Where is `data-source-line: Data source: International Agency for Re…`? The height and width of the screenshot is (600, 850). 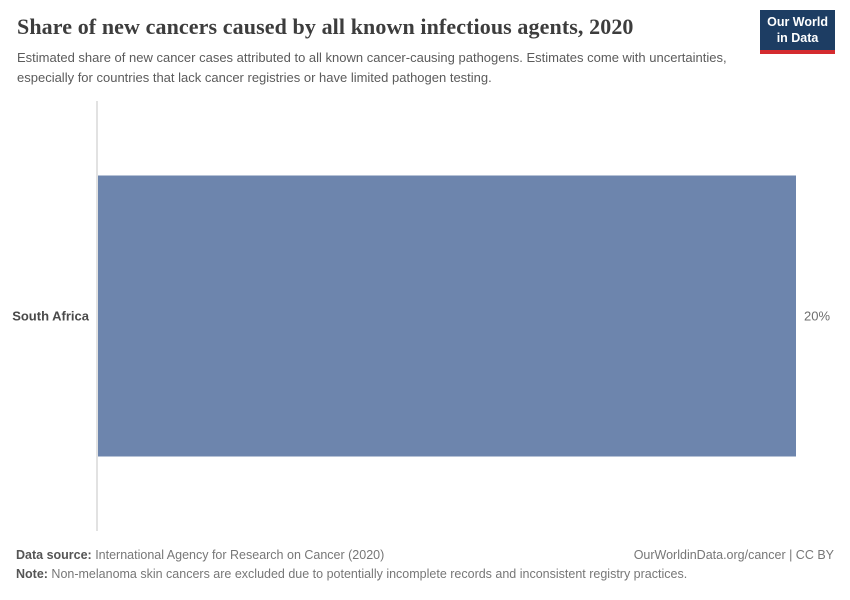
data-source-line: Data source: International Agency for Re… is located at coordinates (200, 555).